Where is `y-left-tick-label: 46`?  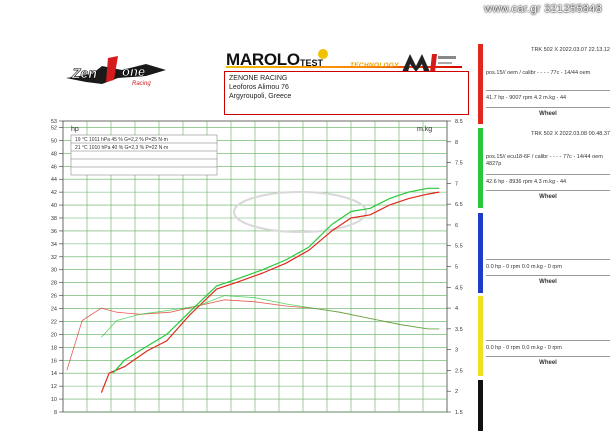 y-left-tick-label: 46 is located at coordinates (54, 167).